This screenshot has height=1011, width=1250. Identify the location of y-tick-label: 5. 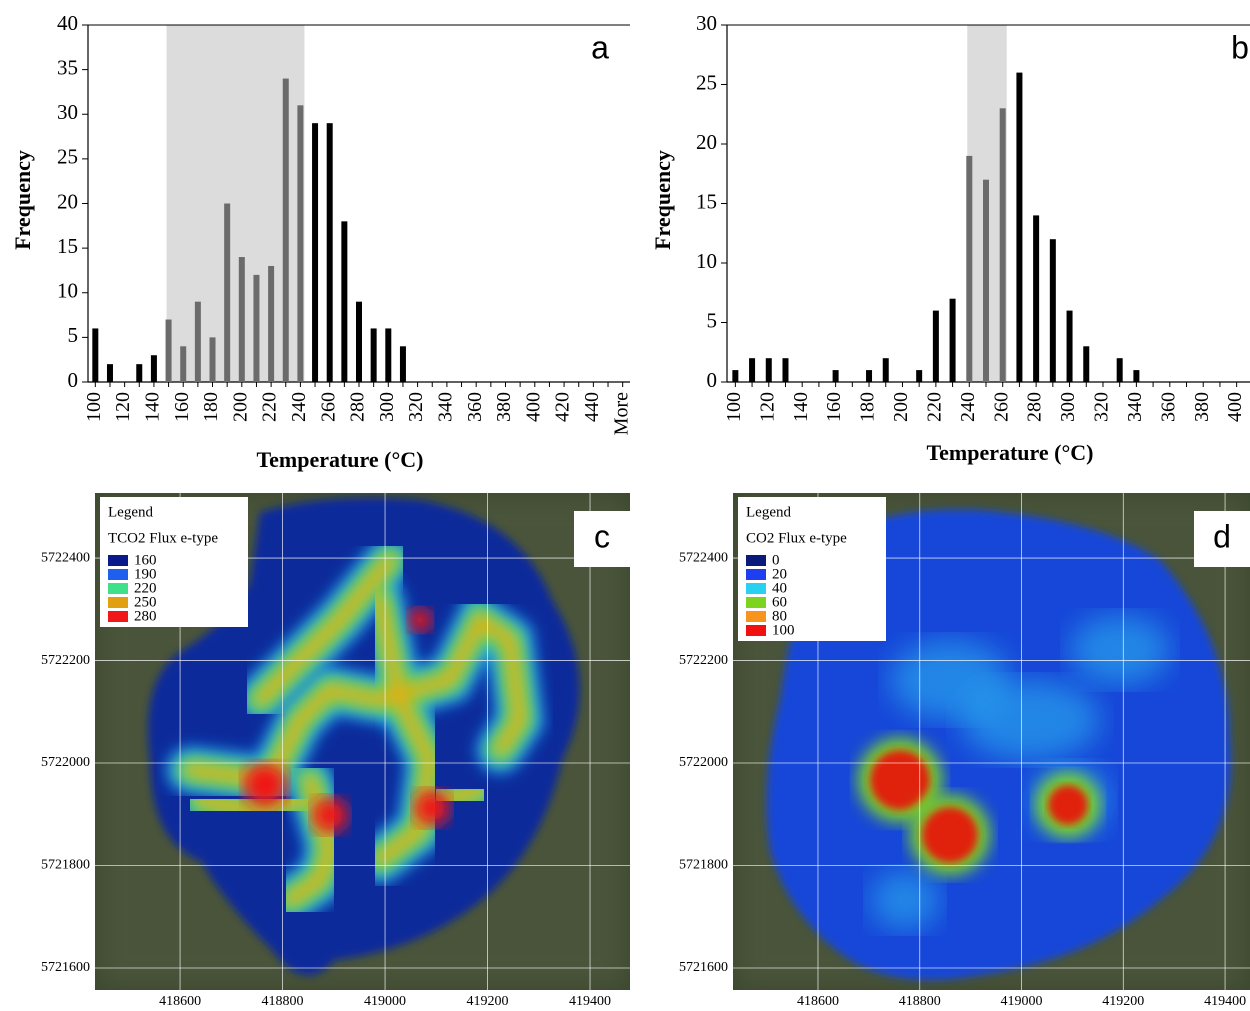
(73, 335).